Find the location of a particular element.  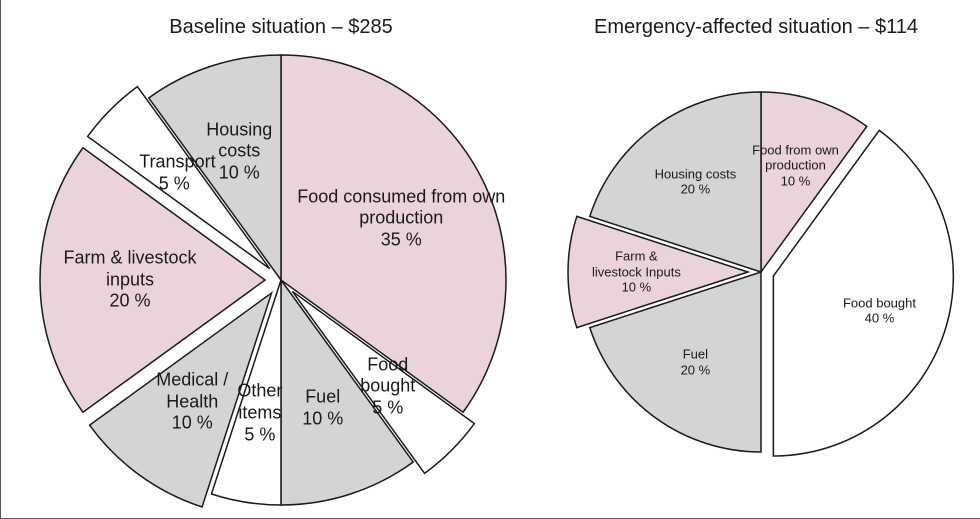

slice-name: Farm & livestock inputs is located at coordinates (130, 268).